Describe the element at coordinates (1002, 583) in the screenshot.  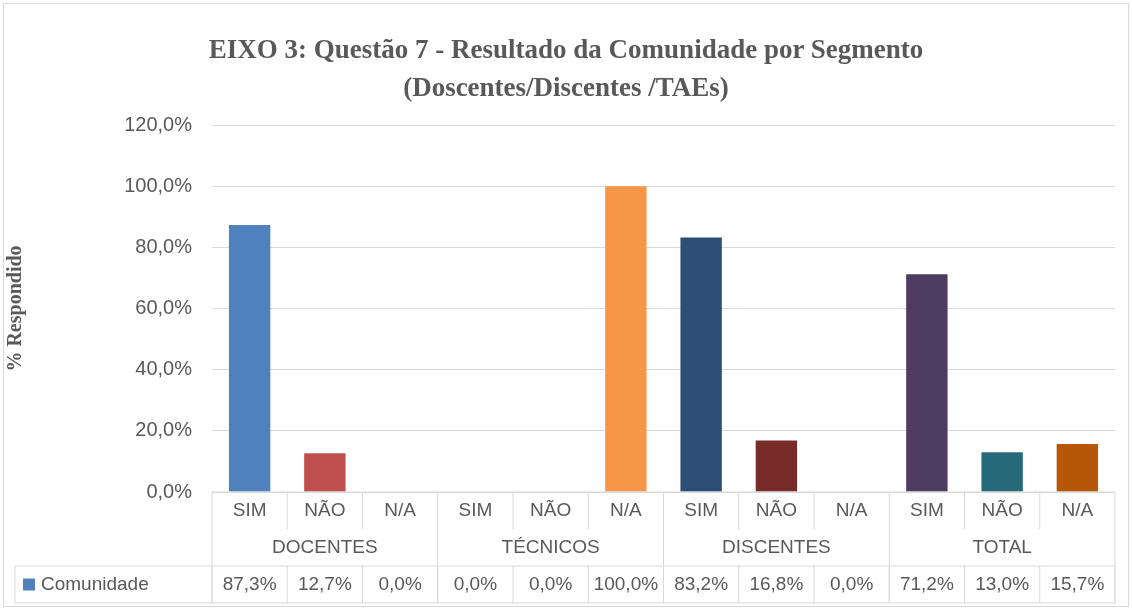
I see `data-label: 13,0%` at that location.